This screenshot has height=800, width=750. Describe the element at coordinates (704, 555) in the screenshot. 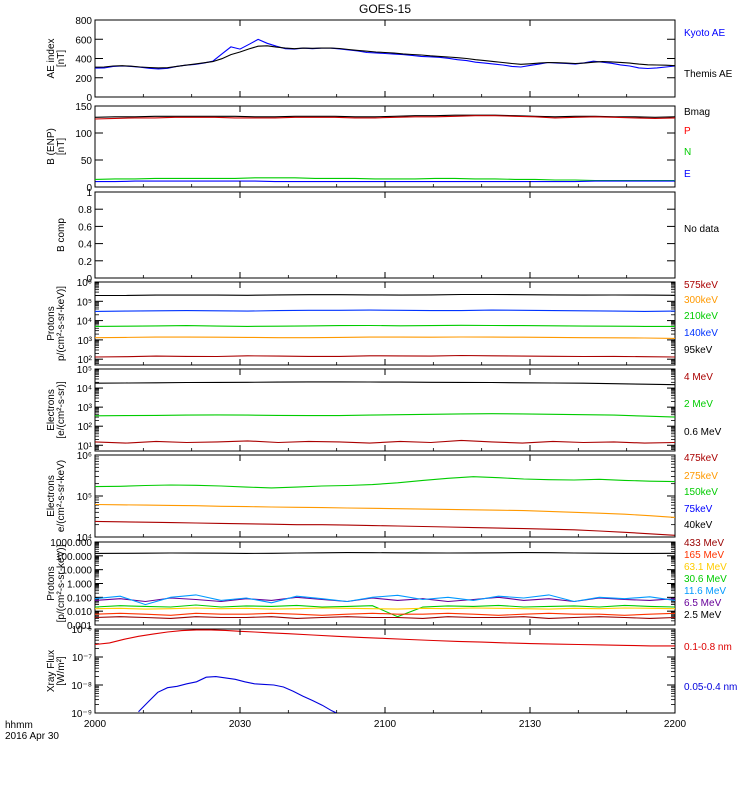

I see `legend-entry: 165 MeV` at that location.